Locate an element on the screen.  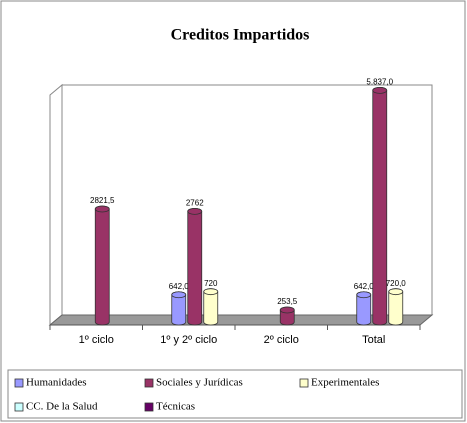
legend-box is located at coordinates (235, 394).